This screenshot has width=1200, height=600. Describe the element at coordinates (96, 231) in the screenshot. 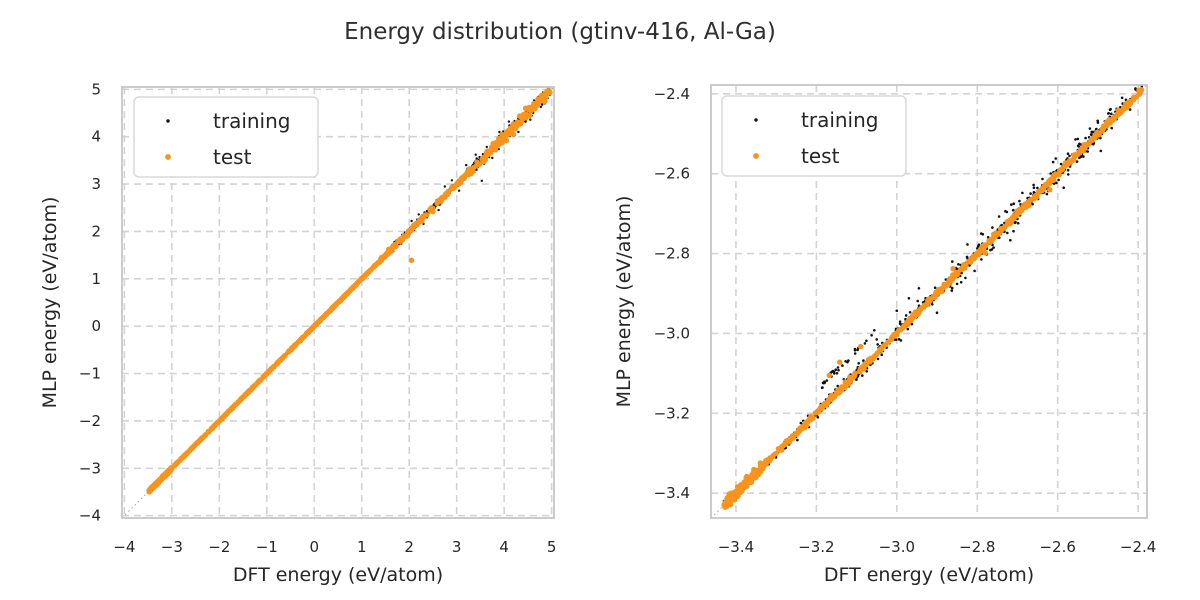

I see `y-tick-label: 2` at that location.